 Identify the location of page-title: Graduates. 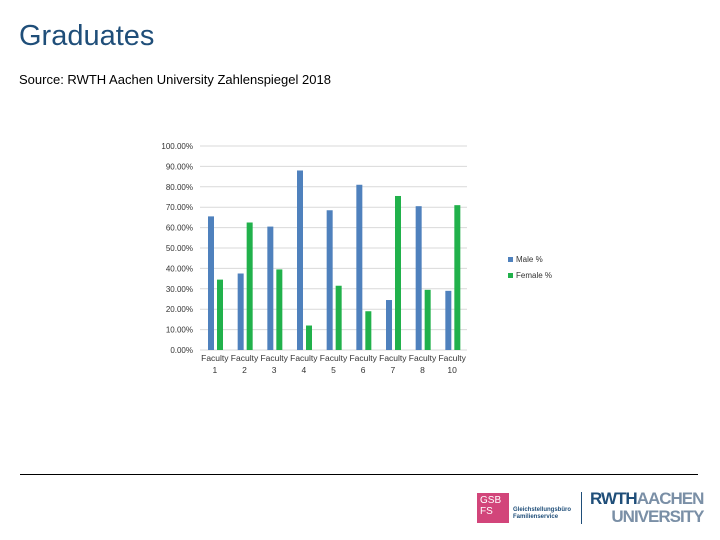
(87, 36).